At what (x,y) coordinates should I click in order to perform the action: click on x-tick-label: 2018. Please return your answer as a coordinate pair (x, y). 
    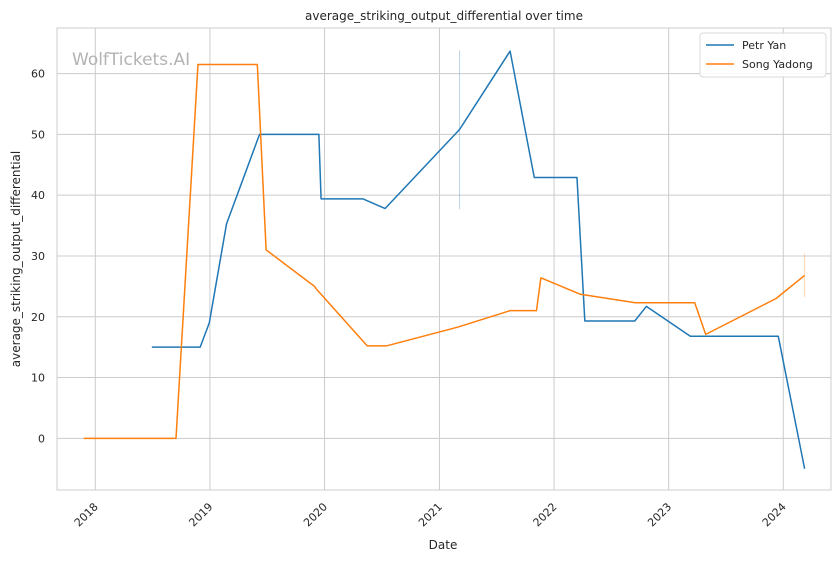
    Looking at the image, I should click on (86, 514).